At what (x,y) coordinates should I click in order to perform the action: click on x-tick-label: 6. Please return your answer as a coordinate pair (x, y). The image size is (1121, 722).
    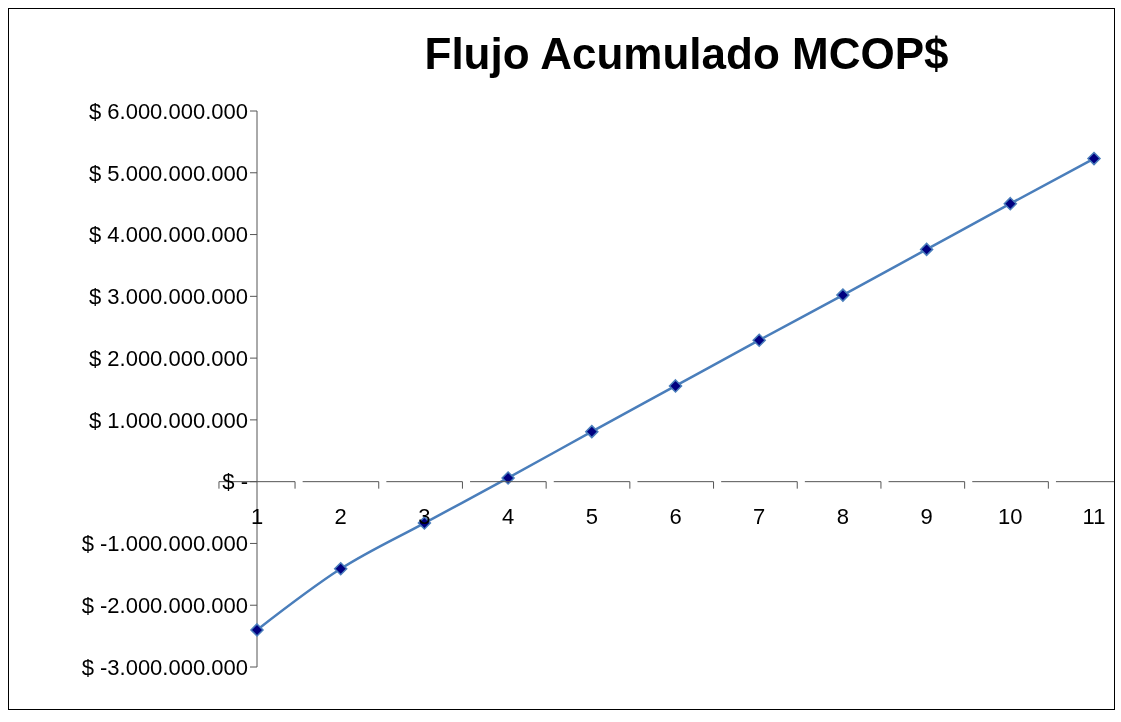
    Looking at the image, I should click on (675, 516).